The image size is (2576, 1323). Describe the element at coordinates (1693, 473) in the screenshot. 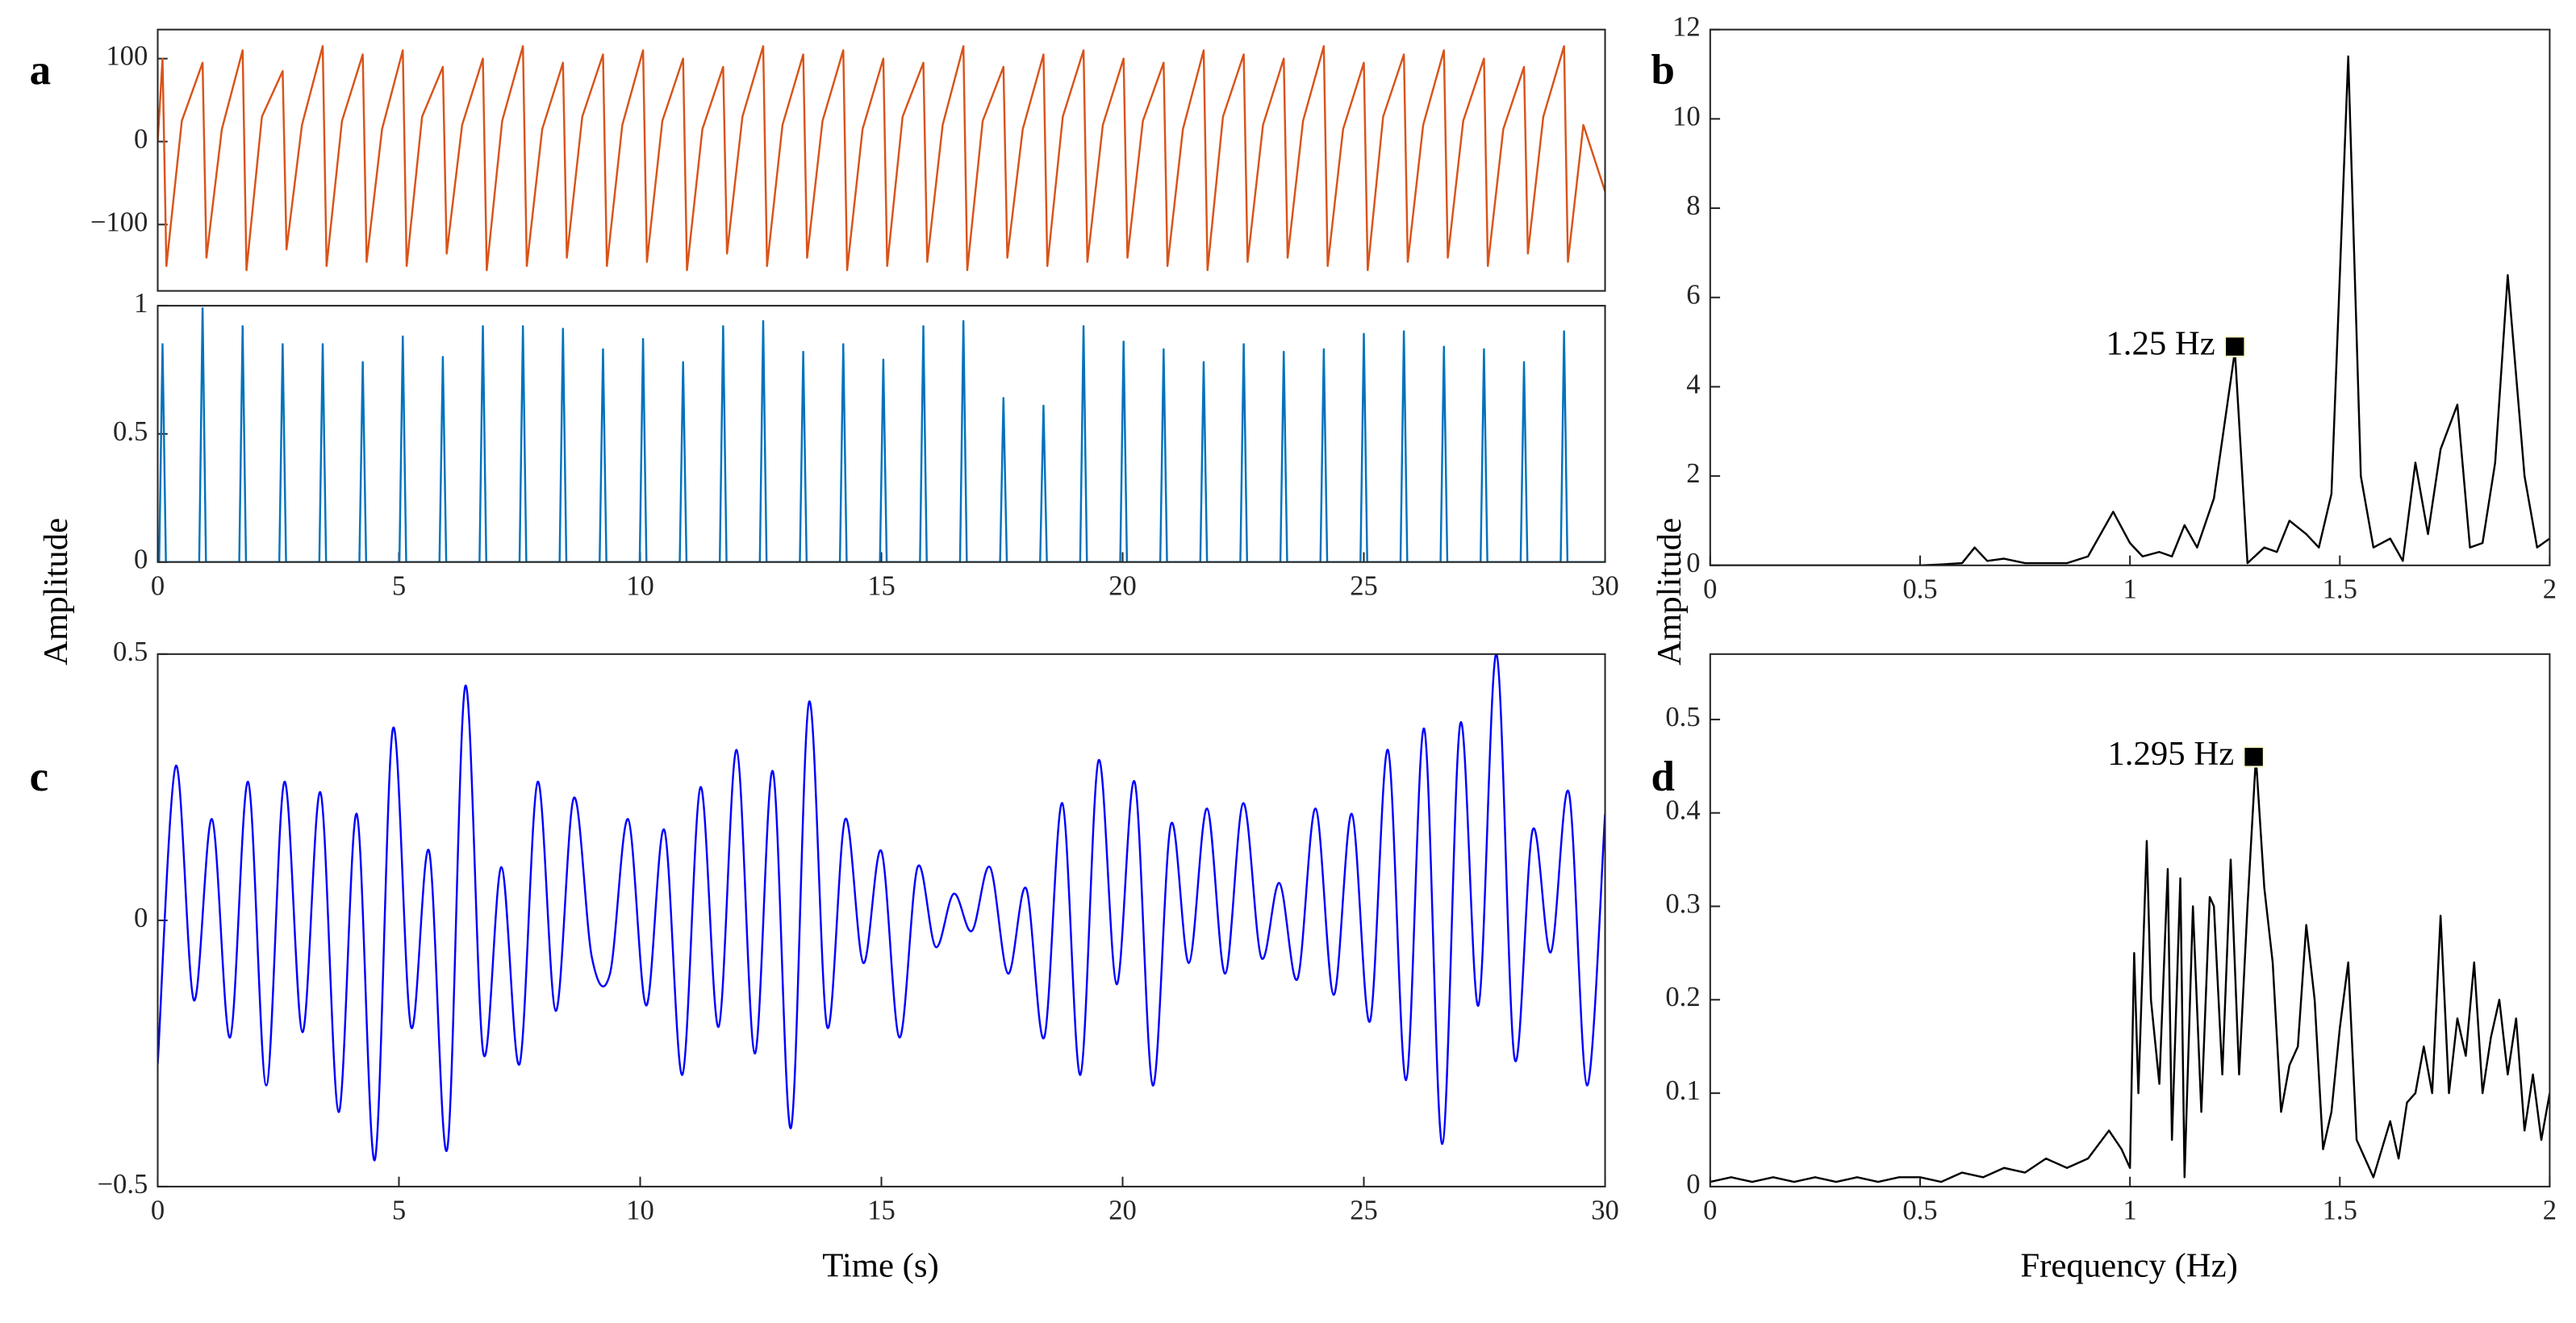

I see `y-tick-label: 2` at that location.